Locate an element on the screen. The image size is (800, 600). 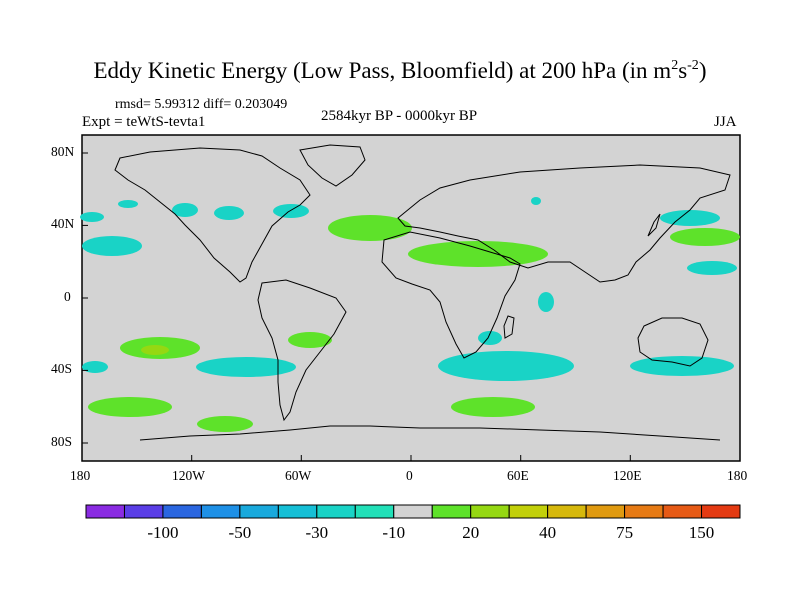
colorbar-label: 40 is located at coordinates (547, 532).